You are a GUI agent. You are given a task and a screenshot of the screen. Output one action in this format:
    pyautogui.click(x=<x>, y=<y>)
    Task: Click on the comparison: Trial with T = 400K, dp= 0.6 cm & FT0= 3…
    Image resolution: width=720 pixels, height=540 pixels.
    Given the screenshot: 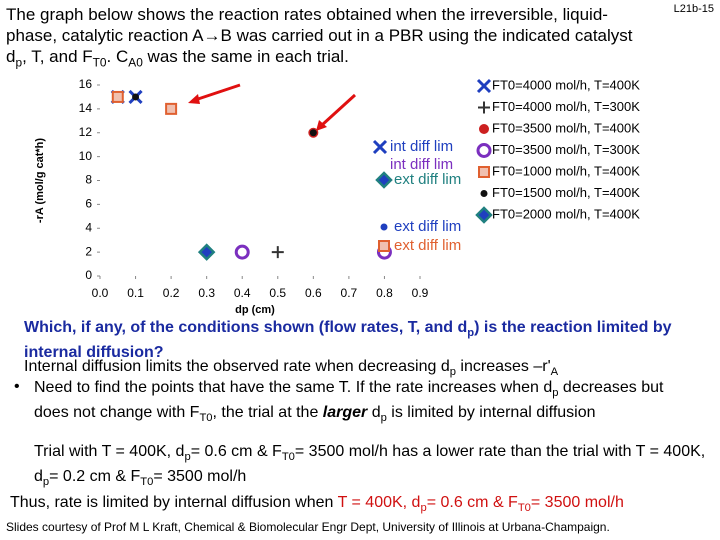 What is the action you would take?
    pyautogui.click(x=374, y=467)
    